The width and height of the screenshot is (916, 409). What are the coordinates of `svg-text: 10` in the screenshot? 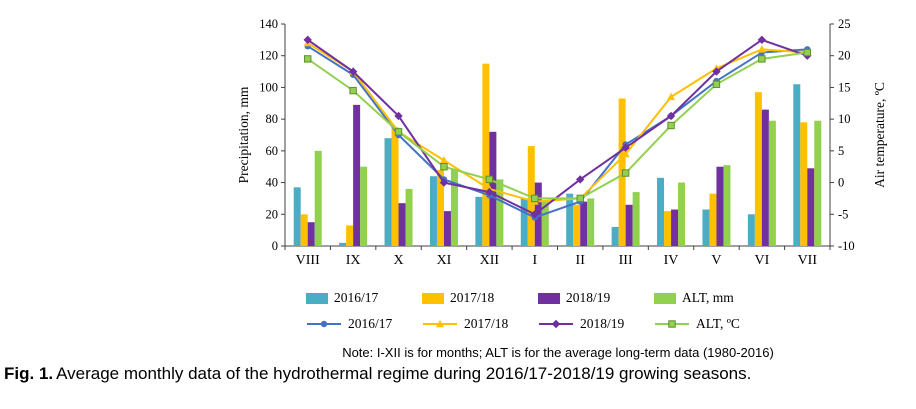 It's located at (844, 119).